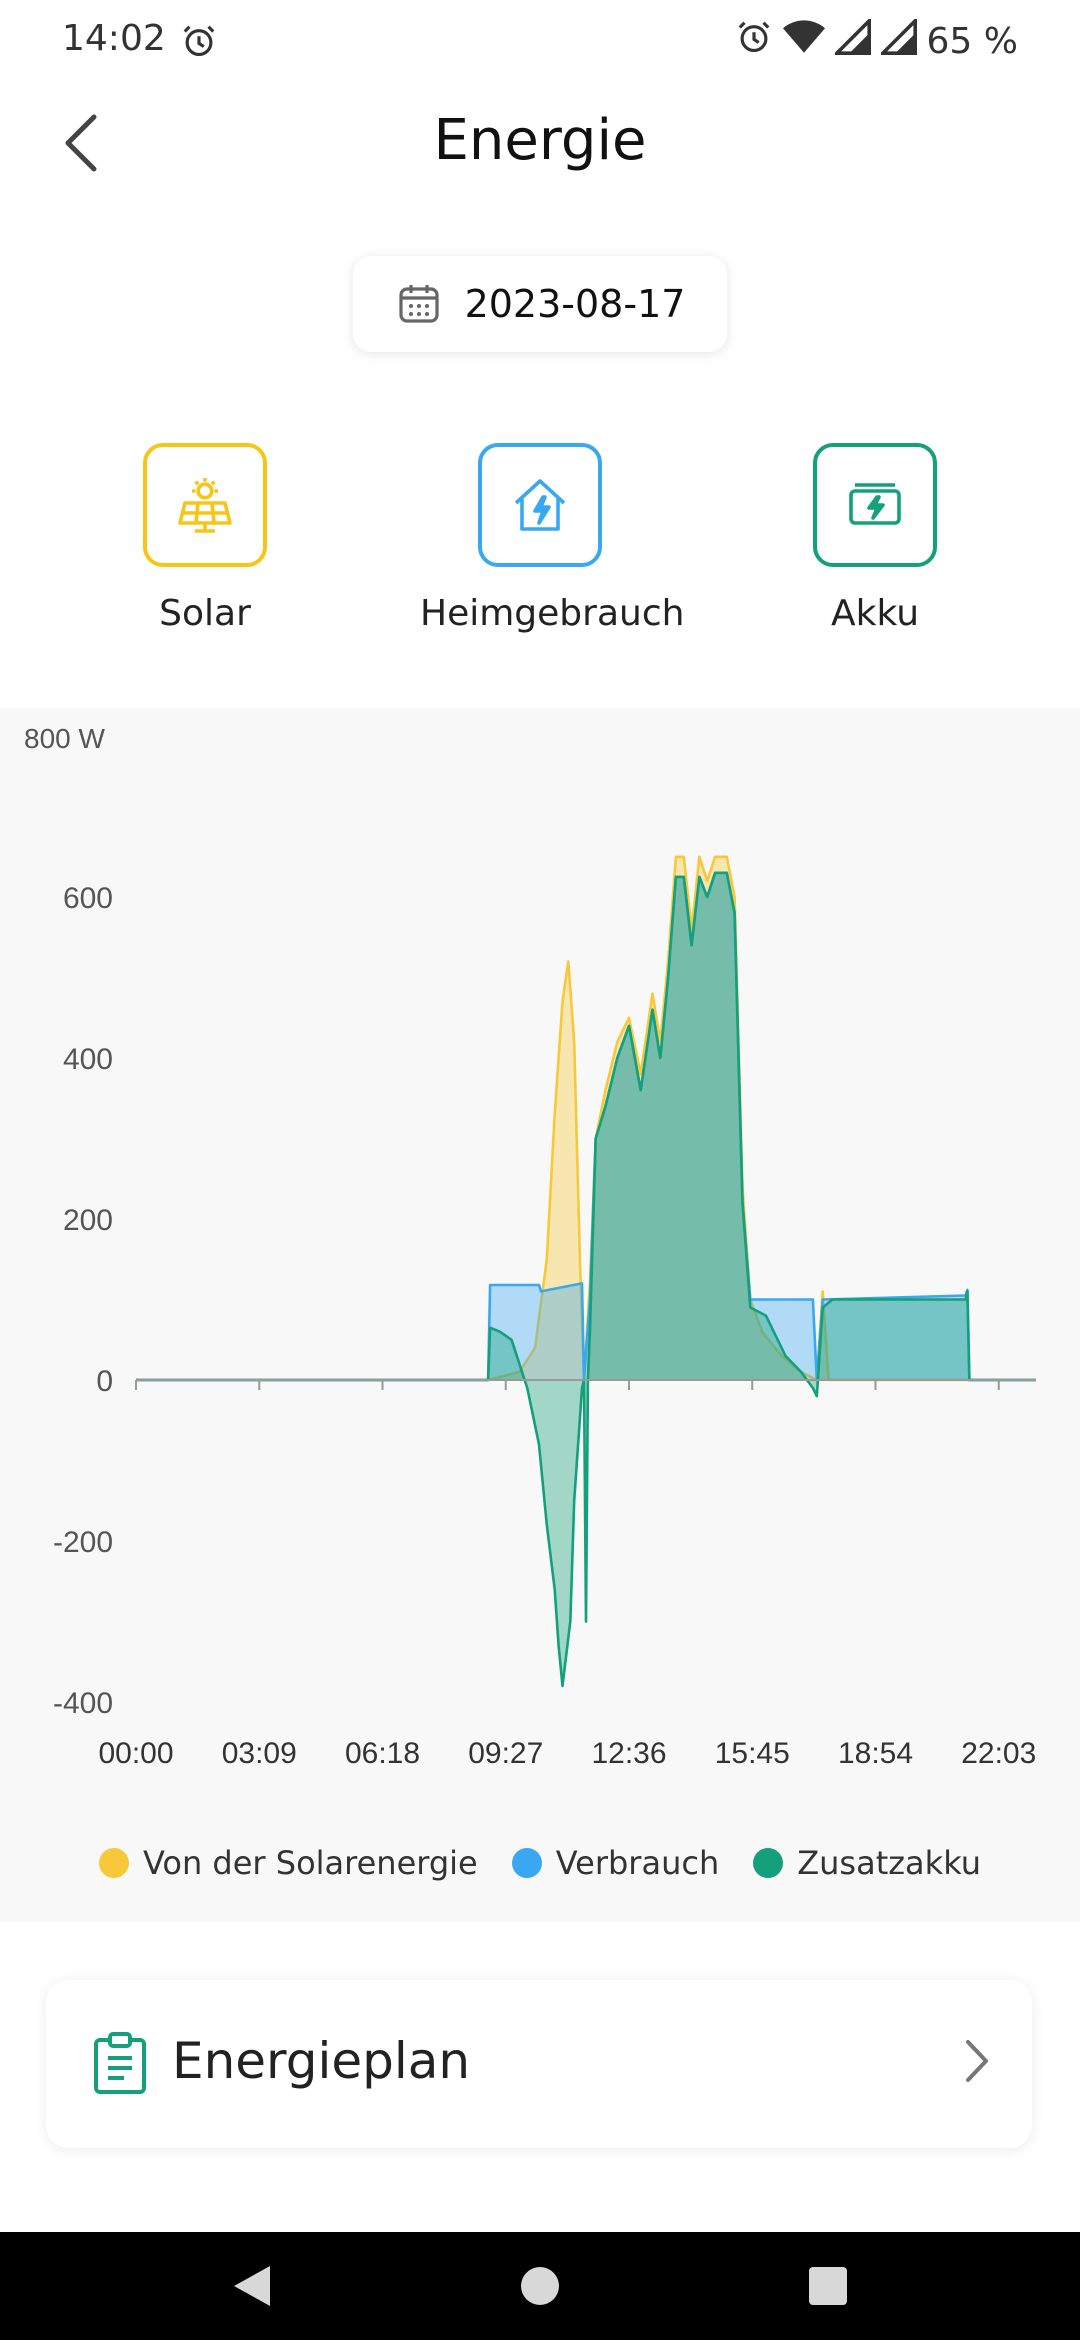 This screenshot has height=2340, width=1080. Describe the element at coordinates (259, 1753) in the screenshot. I see `x-tick-label: 03:09` at that location.